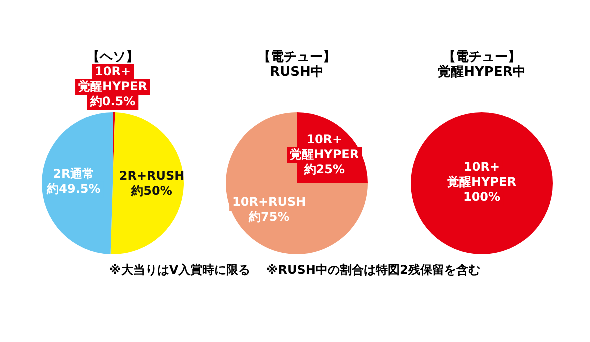 Image resolution: width=590 pixels, height=342 pixels. What do you see at coordinates (151, 191) in the screenshot?
I see `data-label: 約50%` at bounding box center [151, 191].